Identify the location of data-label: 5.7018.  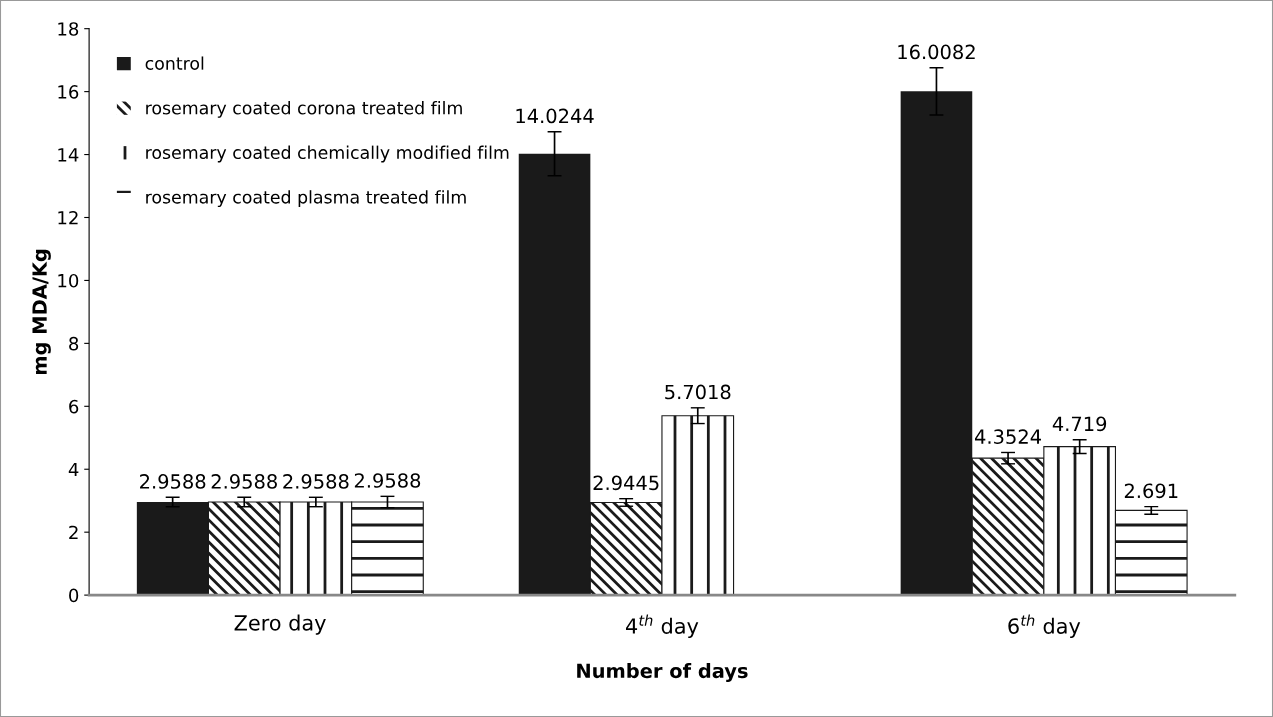
(698, 392).